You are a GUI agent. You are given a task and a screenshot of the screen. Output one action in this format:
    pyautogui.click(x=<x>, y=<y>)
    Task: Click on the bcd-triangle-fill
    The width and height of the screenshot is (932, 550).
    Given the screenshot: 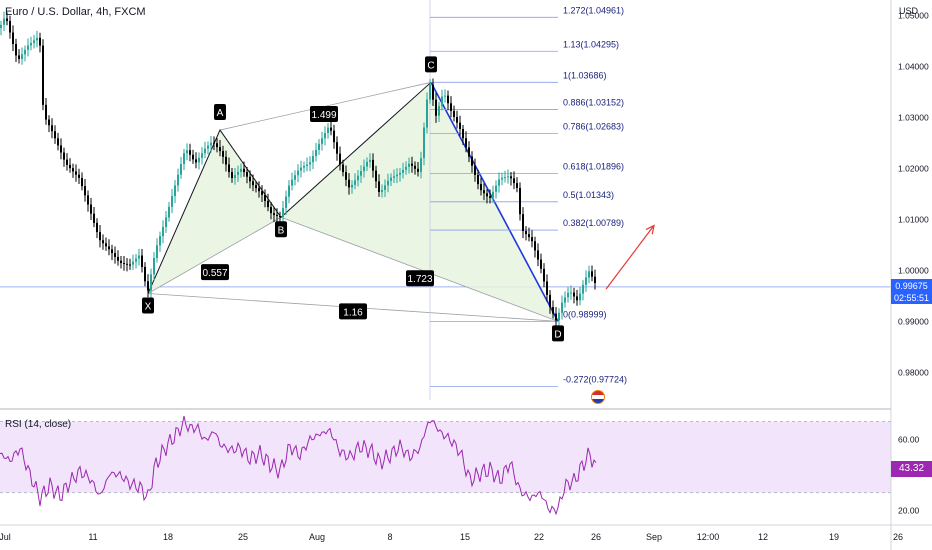 What is the action you would take?
    pyautogui.click(x=419, y=202)
    